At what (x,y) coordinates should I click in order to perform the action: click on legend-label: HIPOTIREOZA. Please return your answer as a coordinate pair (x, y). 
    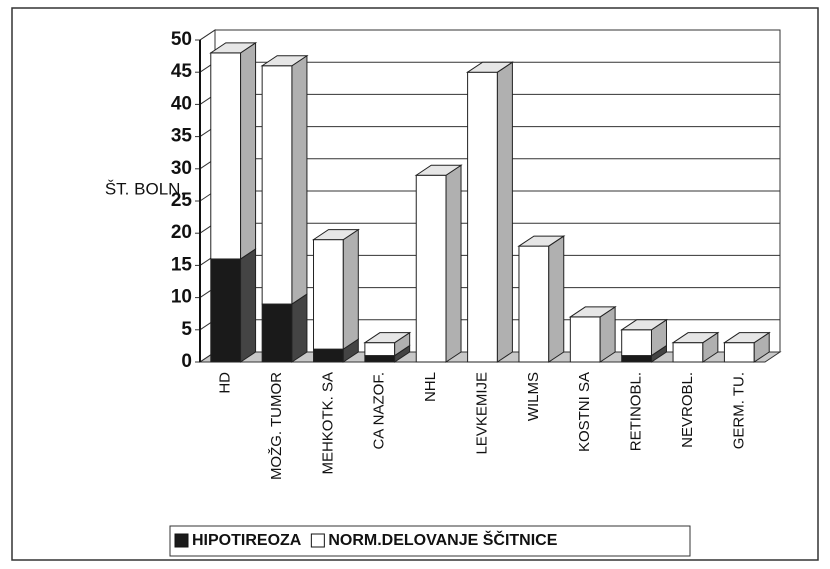
    Looking at the image, I should click on (247, 540).